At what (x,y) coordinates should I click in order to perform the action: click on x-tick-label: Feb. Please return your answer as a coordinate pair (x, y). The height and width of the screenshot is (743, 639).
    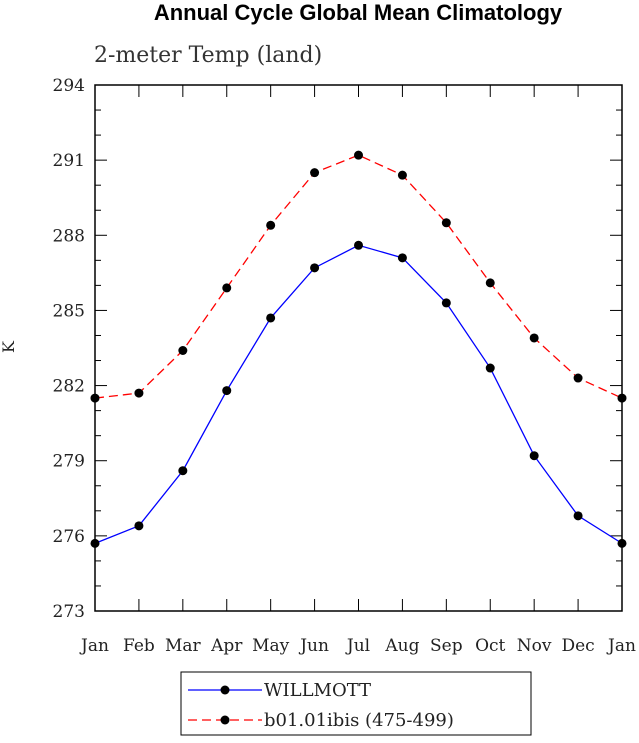
    Looking at the image, I should click on (139, 646).